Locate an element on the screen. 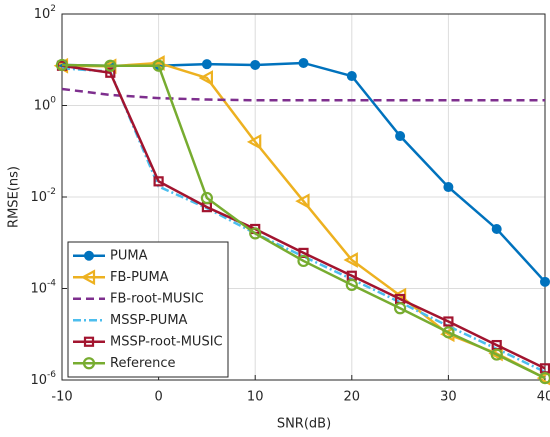 This screenshot has width=550, height=437. x-tick-label: 20 is located at coordinates (352, 397).